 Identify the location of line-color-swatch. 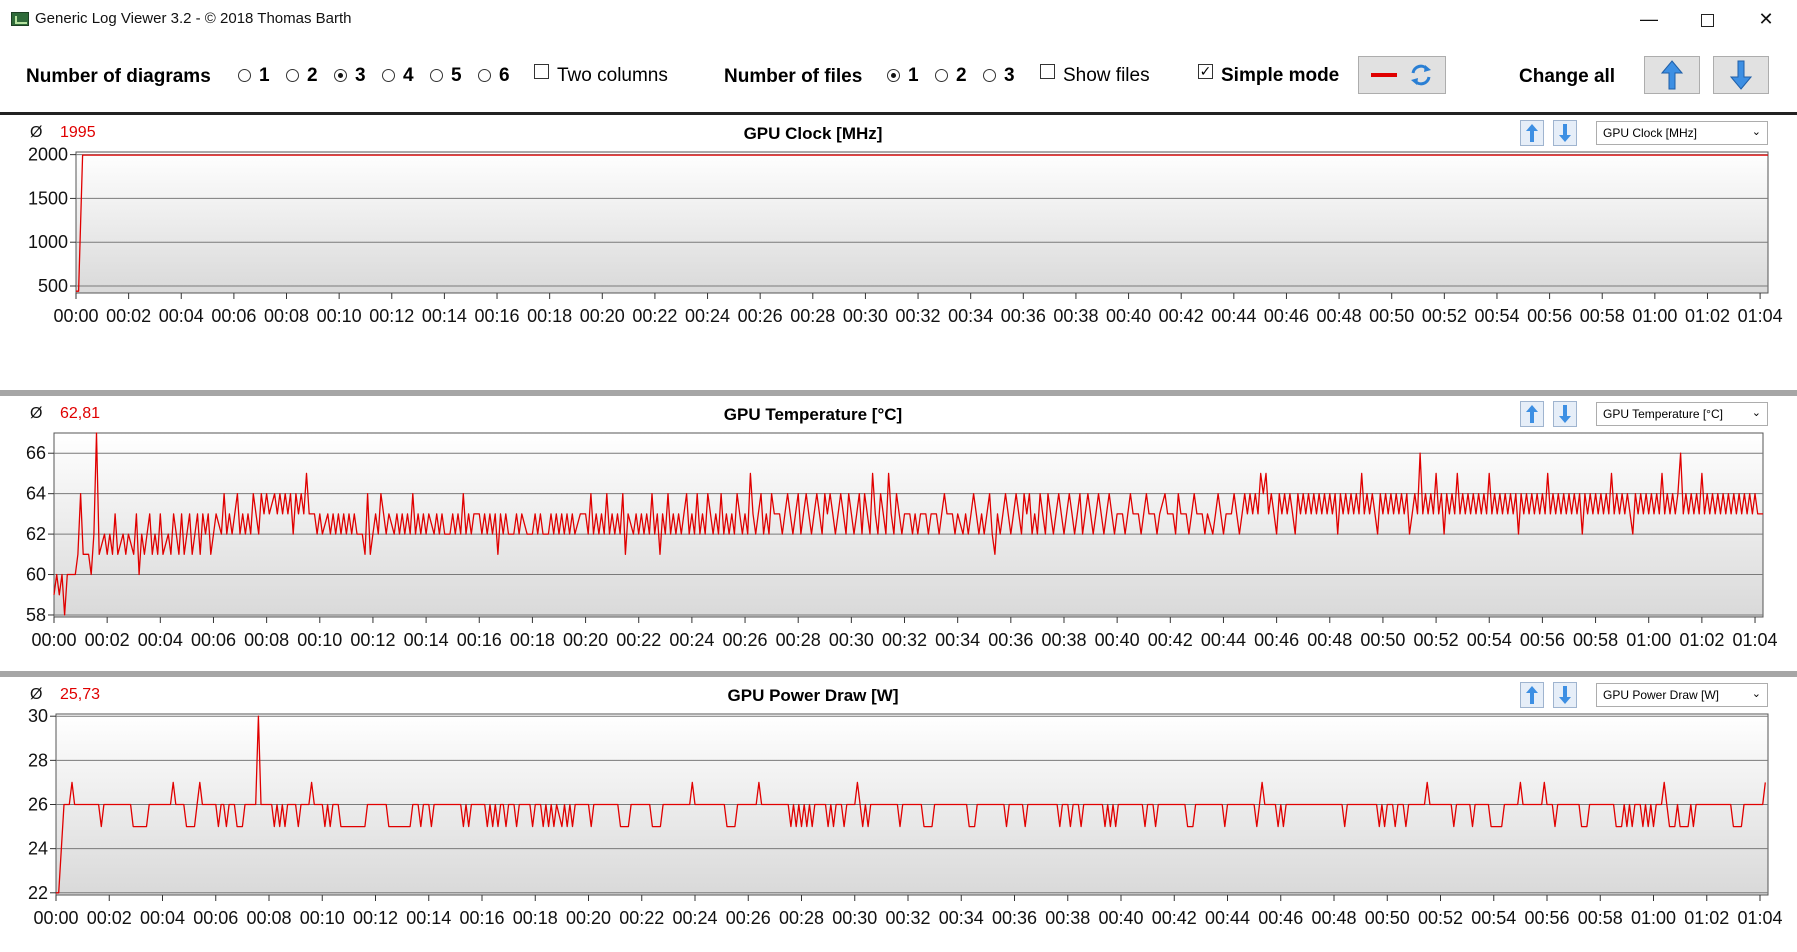
(1384, 75).